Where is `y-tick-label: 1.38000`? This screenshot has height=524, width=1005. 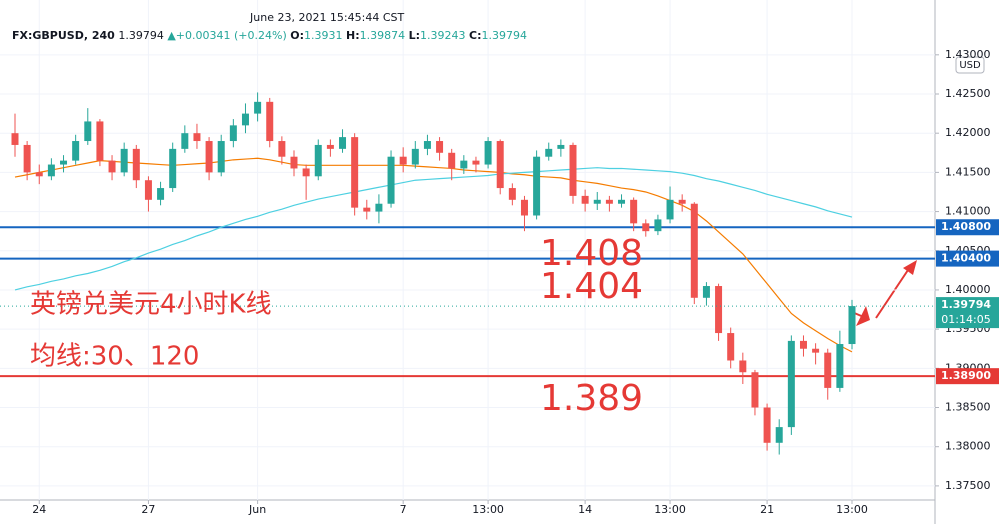 y-tick-label: 1.38000 is located at coordinates (968, 446).